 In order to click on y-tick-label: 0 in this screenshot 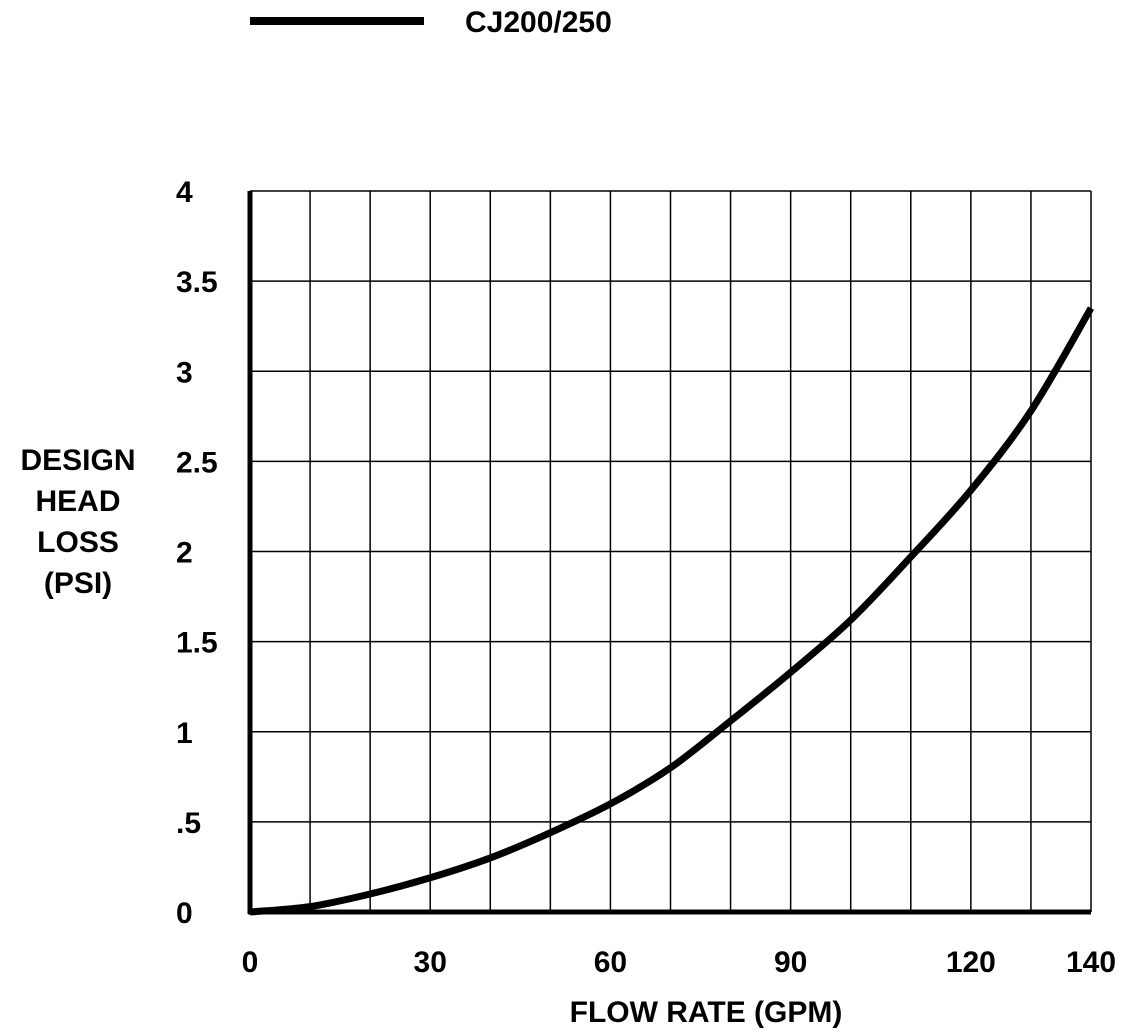, I will do `click(184, 913)`.